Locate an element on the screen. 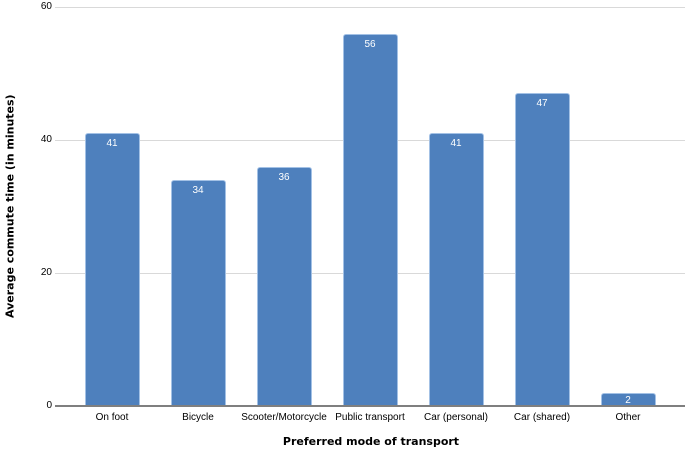 The height and width of the screenshot is (454, 685). bar-value-label: 36 is located at coordinates (284, 177).